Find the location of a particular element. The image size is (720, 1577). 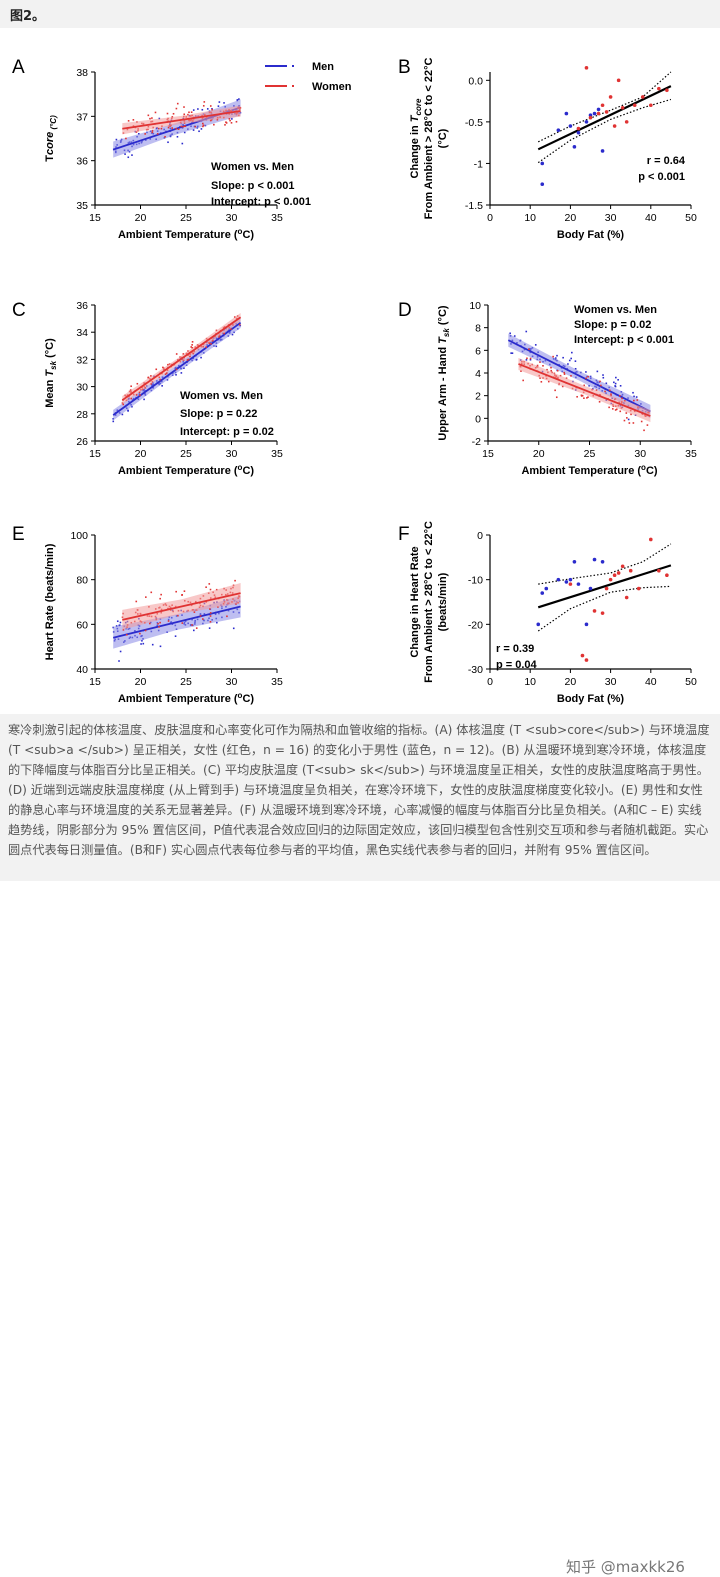

x-axis-label: Ambient Temperature (oC) is located at coordinates (186, 234).